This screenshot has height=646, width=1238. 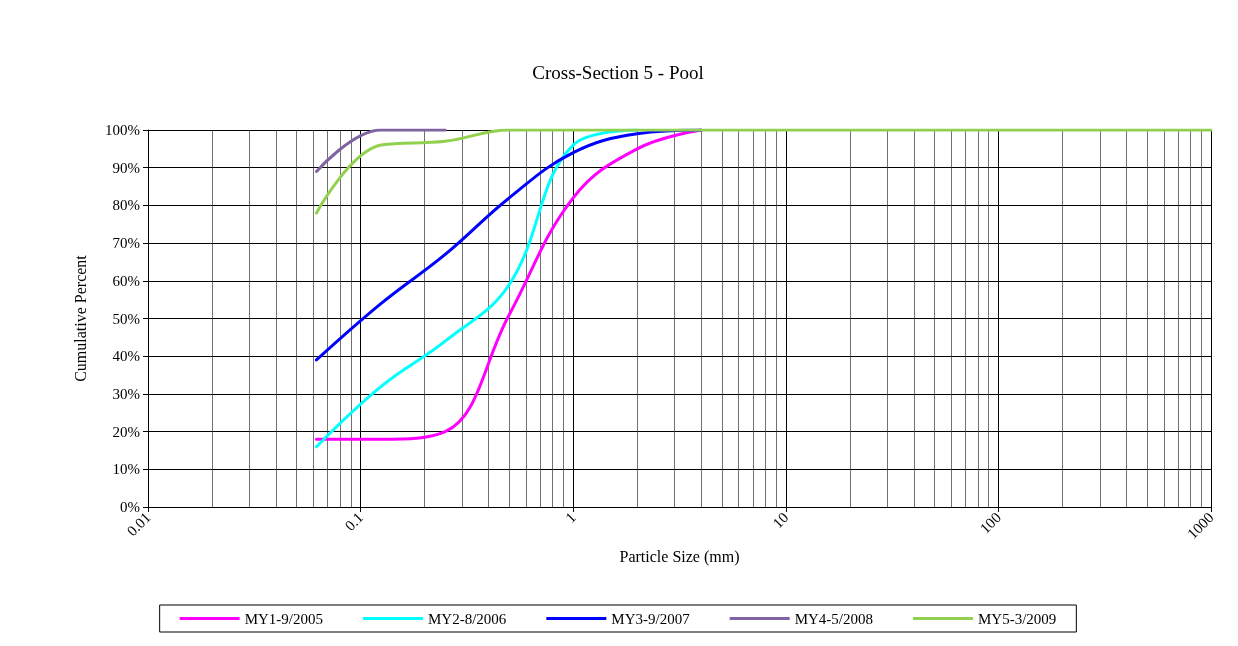 What do you see at coordinates (126, 431) in the screenshot?
I see `y-tick-label: 20%` at bounding box center [126, 431].